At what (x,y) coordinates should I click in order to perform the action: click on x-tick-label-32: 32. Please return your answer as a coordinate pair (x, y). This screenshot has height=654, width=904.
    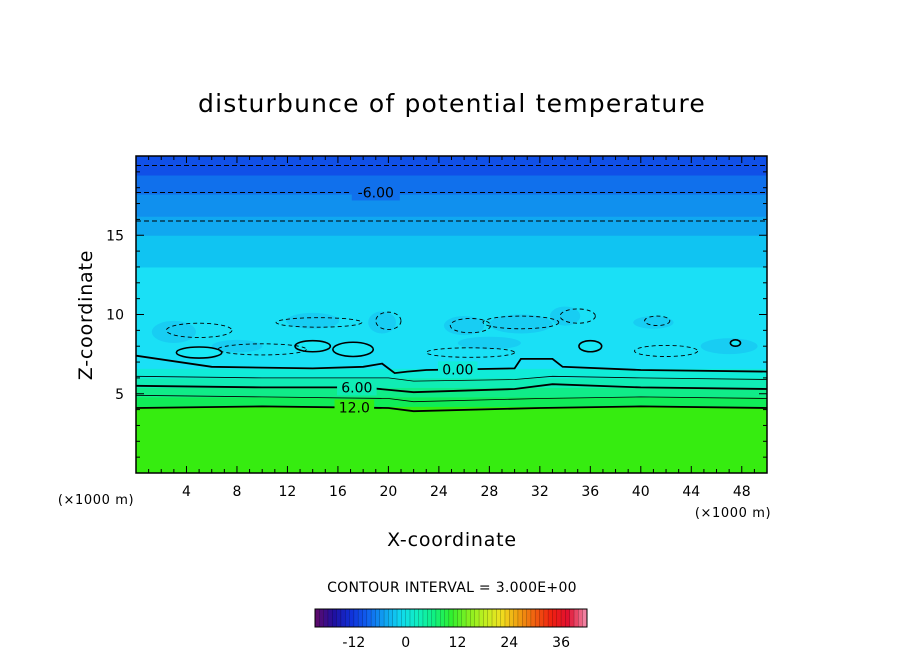
    Looking at the image, I should click on (540, 492).